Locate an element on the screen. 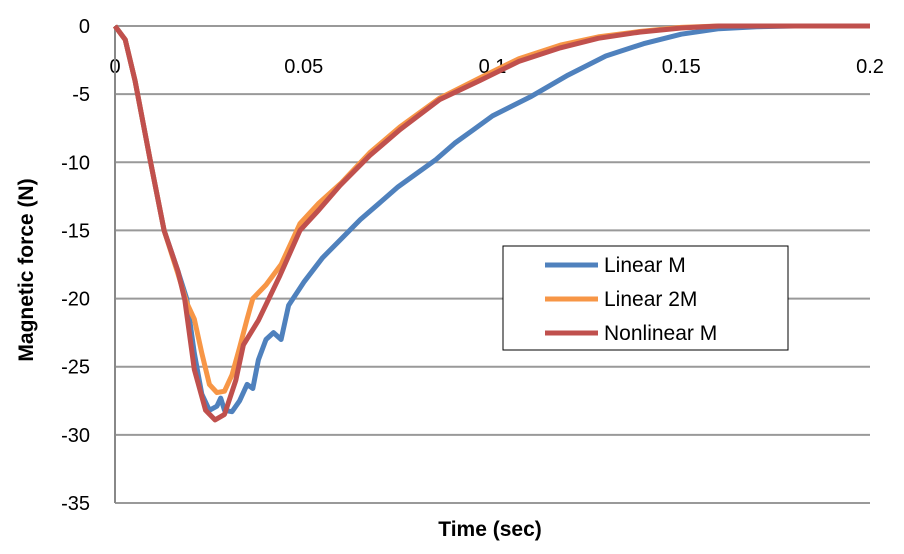 This screenshot has height=554, width=904. y-tick-label: -25 is located at coordinates (75, 368).